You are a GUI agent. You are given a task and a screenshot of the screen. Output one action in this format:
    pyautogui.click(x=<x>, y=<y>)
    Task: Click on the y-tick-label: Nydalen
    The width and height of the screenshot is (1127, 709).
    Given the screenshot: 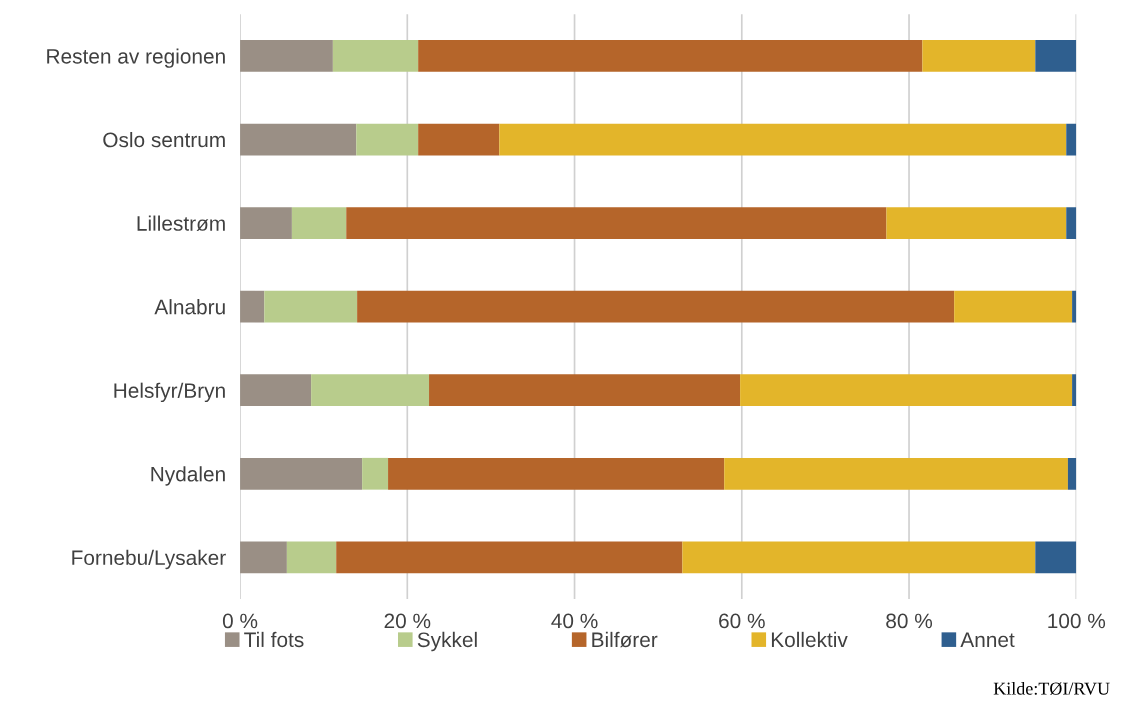 What is the action you would take?
    pyautogui.click(x=188, y=476)
    